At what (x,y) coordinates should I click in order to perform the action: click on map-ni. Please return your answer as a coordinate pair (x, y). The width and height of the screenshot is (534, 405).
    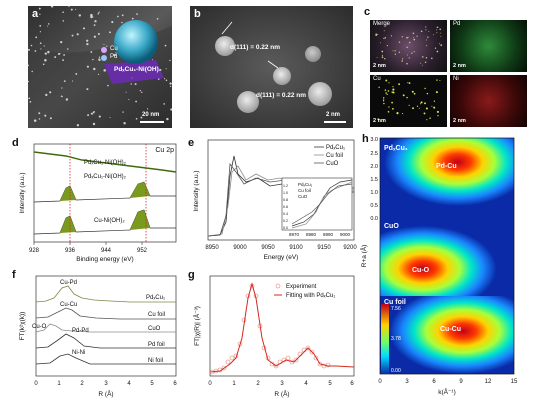
    Looking at the image, I should click on (488, 101).